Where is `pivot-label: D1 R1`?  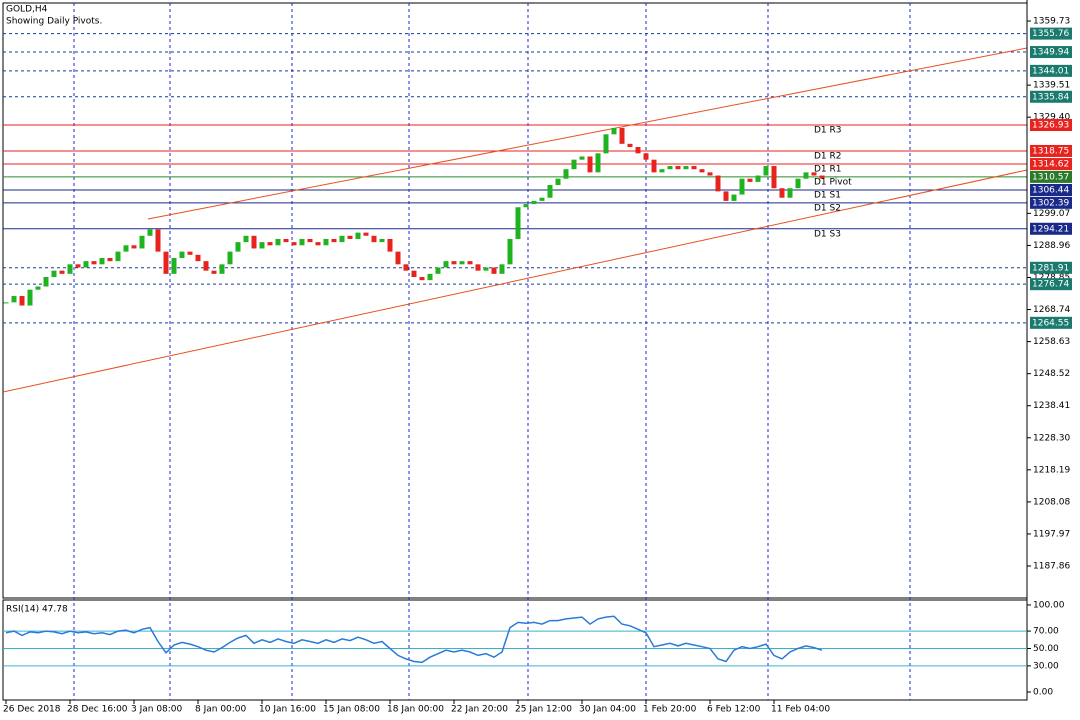
pivot-label: D1 R1 is located at coordinates (828, 170).